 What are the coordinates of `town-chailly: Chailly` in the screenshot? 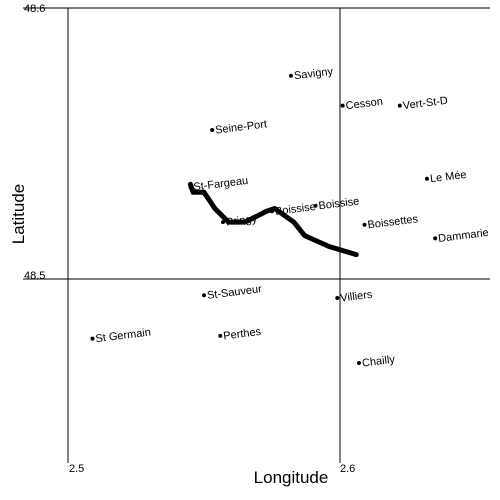 It's located at (376, 362).